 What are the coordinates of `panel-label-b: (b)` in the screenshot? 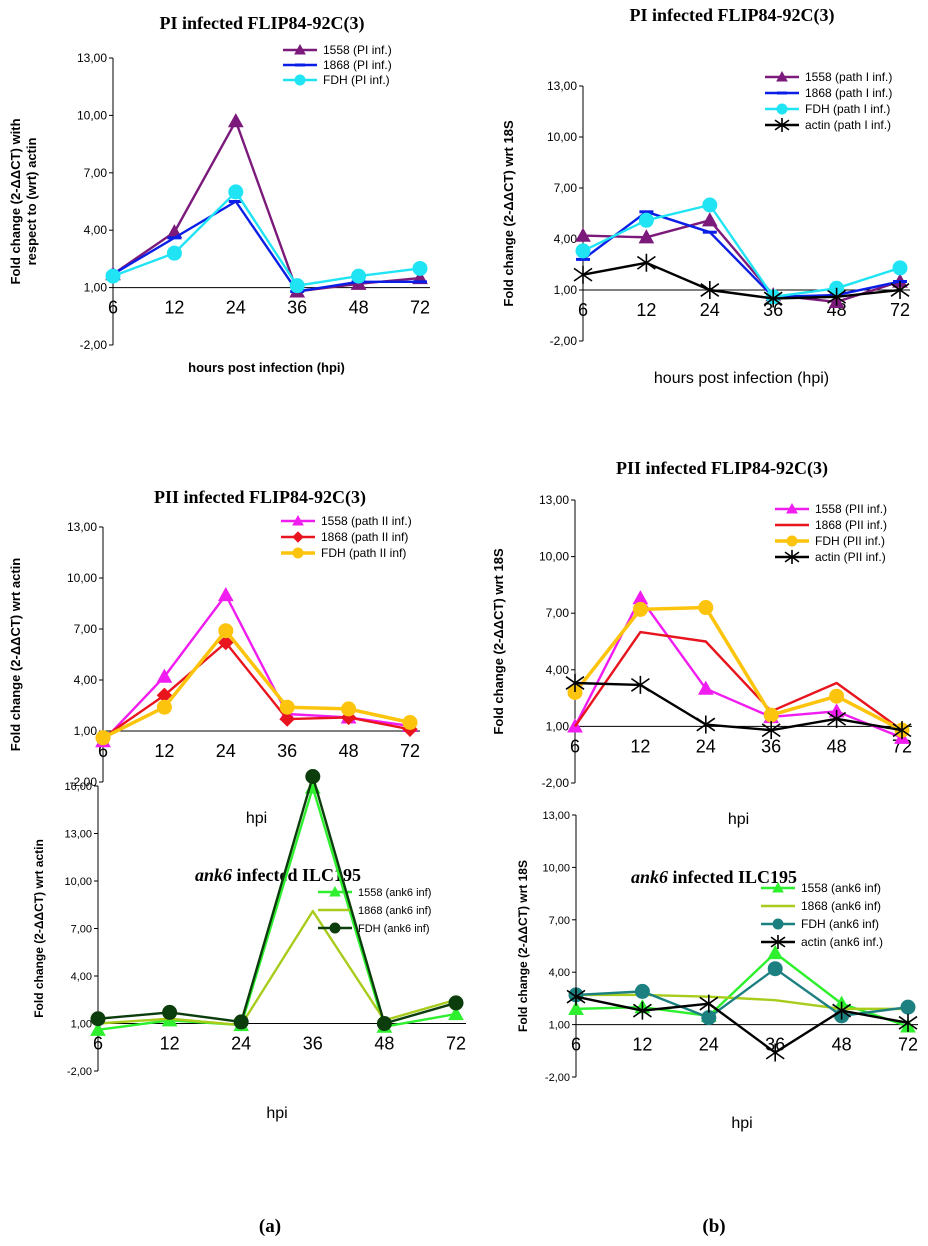 It's located at (713, 1226).